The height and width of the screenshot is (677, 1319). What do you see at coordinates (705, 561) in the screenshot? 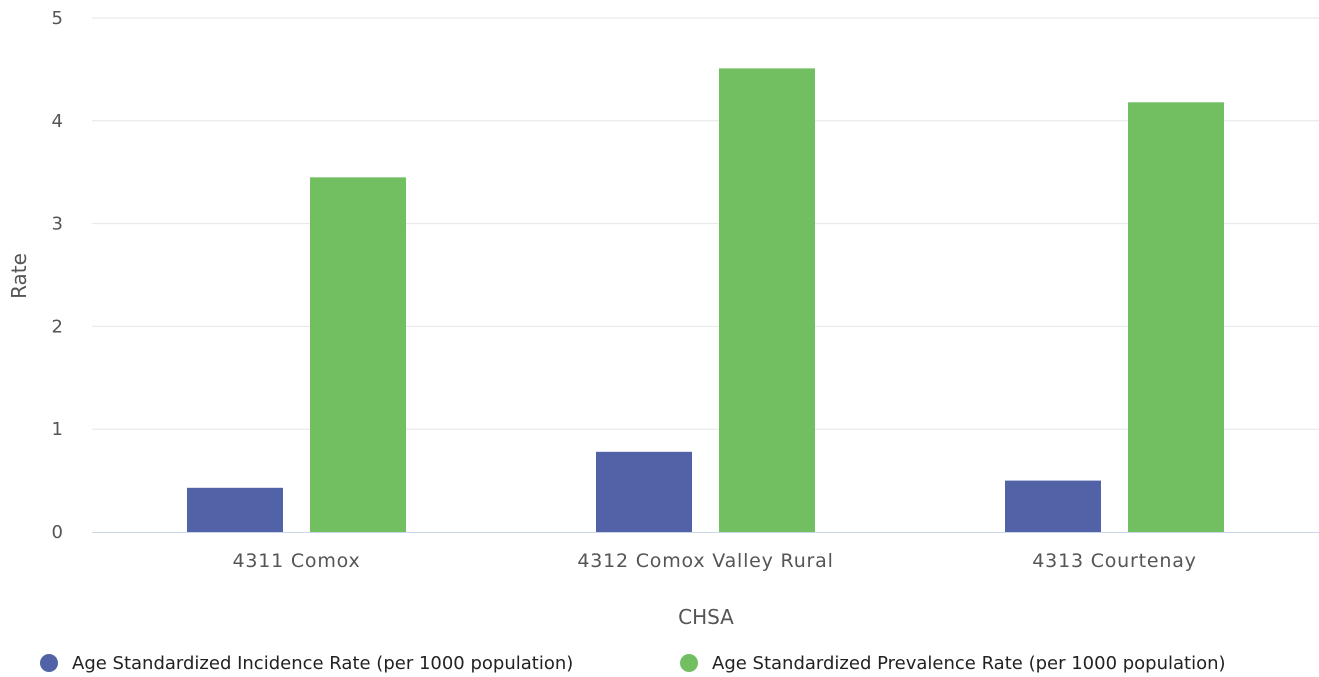
I see `x-tick-label: 4312 Comox Valley Rural` at bounding box center [705, 561].